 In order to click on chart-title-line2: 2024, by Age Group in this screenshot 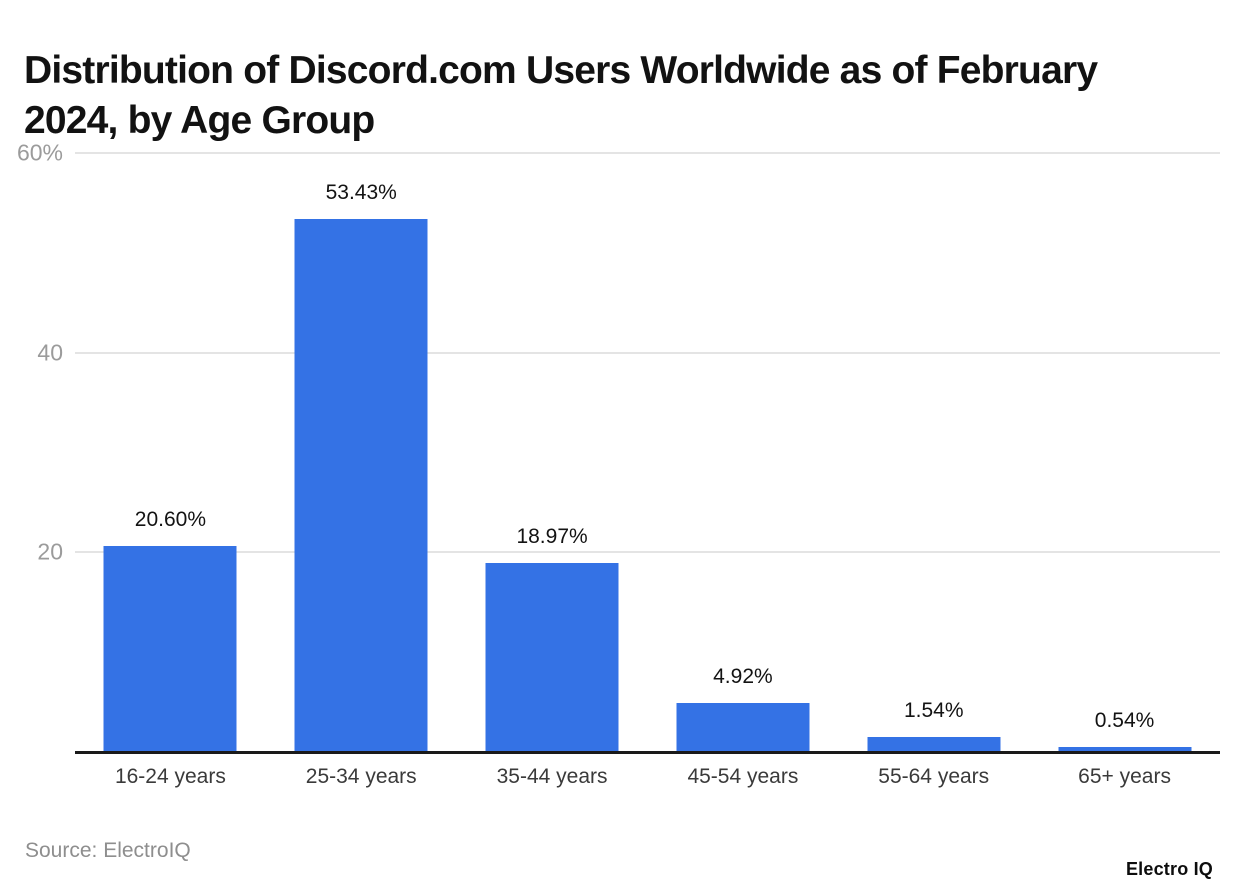, I will do `click(199, 121)`.